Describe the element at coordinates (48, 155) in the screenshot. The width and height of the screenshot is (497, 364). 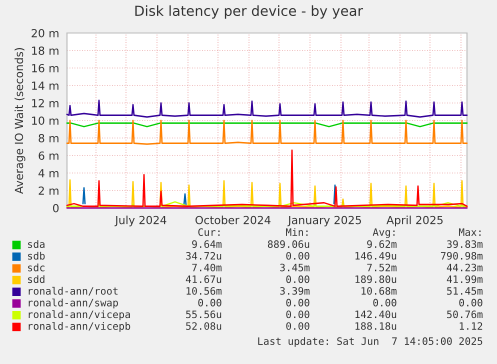
I see `y-tick-label: 6 m` at that location.